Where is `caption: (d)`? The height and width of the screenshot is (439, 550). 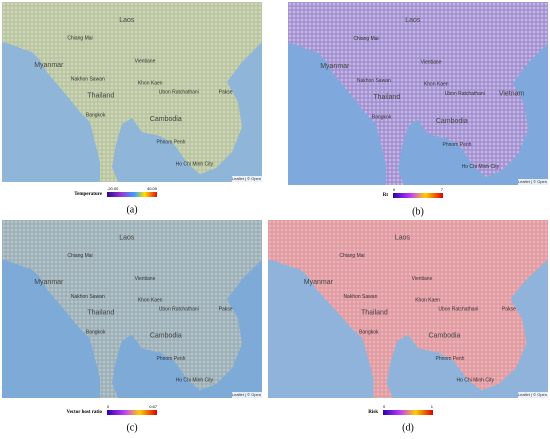 caption: (d) is located at coordinates (408, 427).